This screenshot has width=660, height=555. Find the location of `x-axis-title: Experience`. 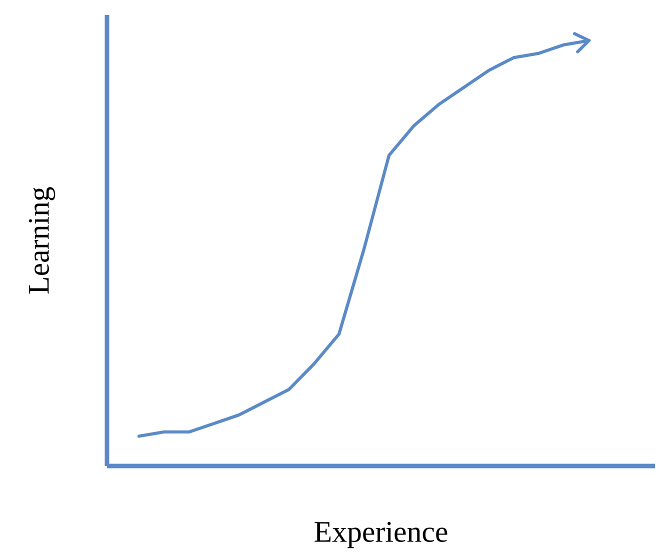

x-axis-title: Experience is located at coordinates (381, 535).